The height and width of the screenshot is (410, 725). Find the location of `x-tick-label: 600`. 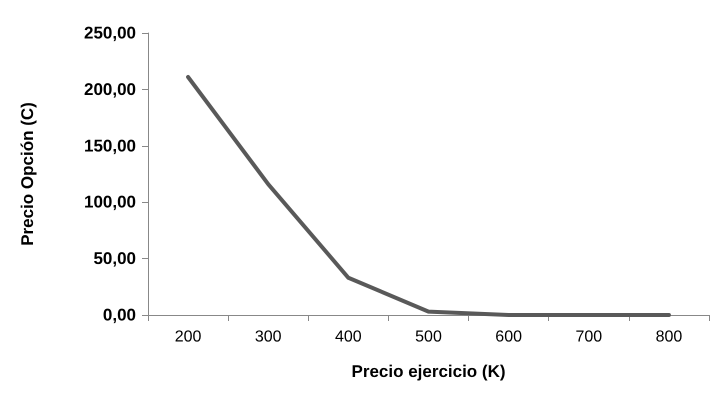

x-tick-label: 600 is located at coordinates (508, 337).